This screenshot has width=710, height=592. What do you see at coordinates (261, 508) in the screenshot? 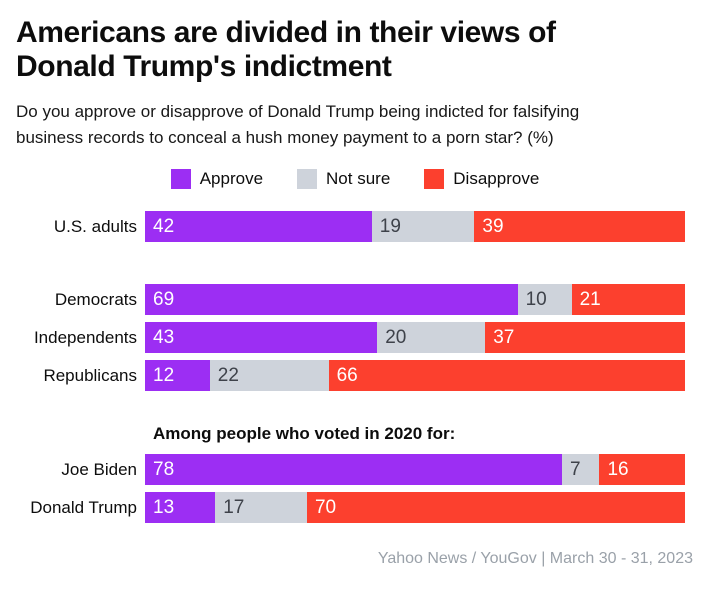
I see `not-sure-segment: 17` at bounding box center [261, 508].